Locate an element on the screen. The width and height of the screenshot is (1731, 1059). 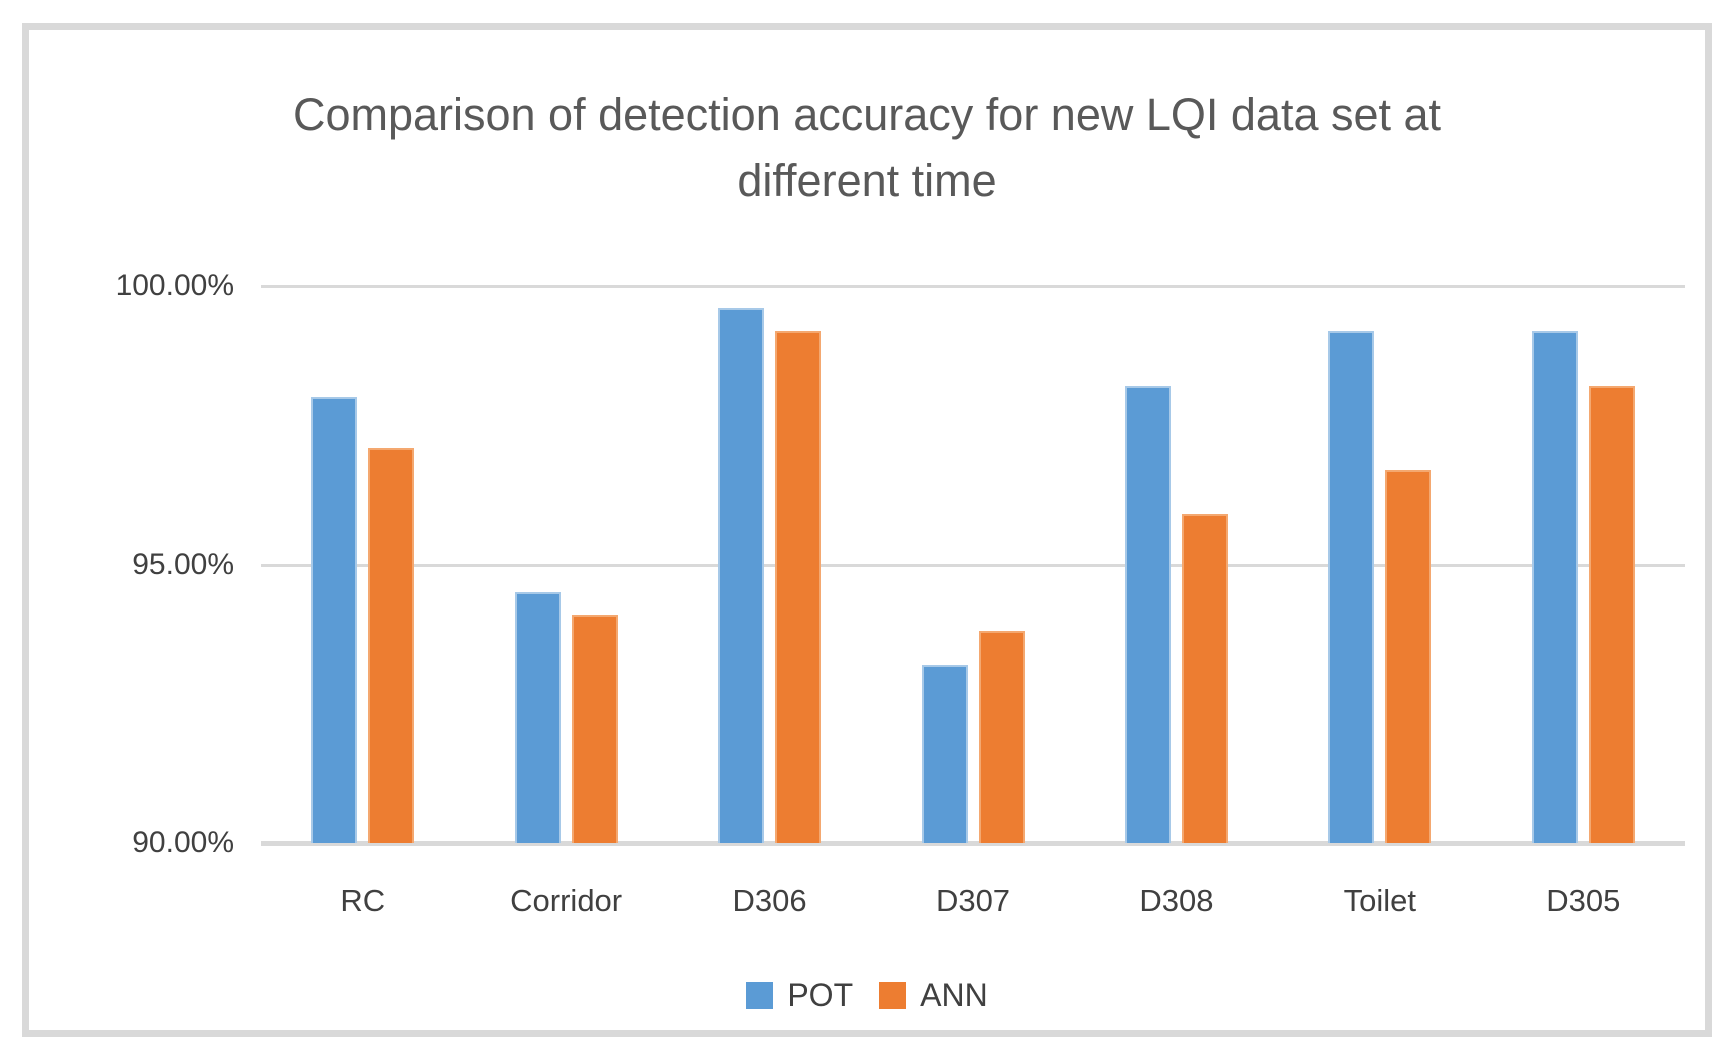
legend-item-pot: POT is located at coordinates (799, 995).